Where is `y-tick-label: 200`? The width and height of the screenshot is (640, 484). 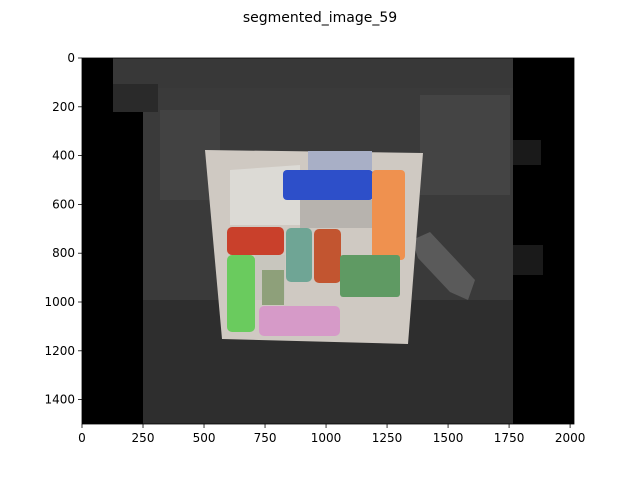 y-tick-label: 200 is located at coordinates (63, 107).